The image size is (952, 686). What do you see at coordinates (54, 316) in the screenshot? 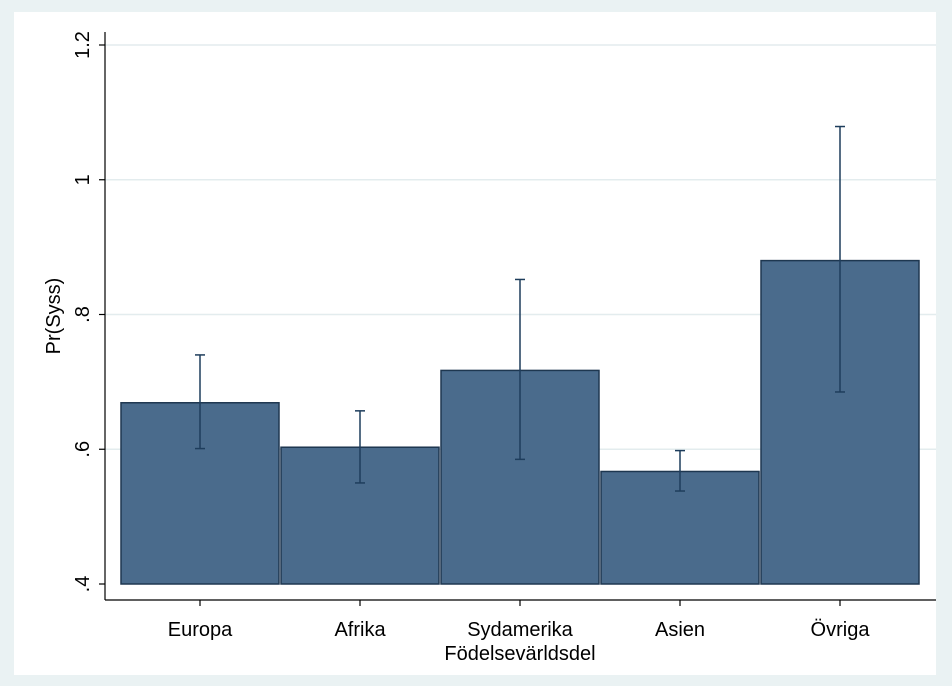
I see `y-axis-title: Pr(Syss)` at bounding box center [54, 316].